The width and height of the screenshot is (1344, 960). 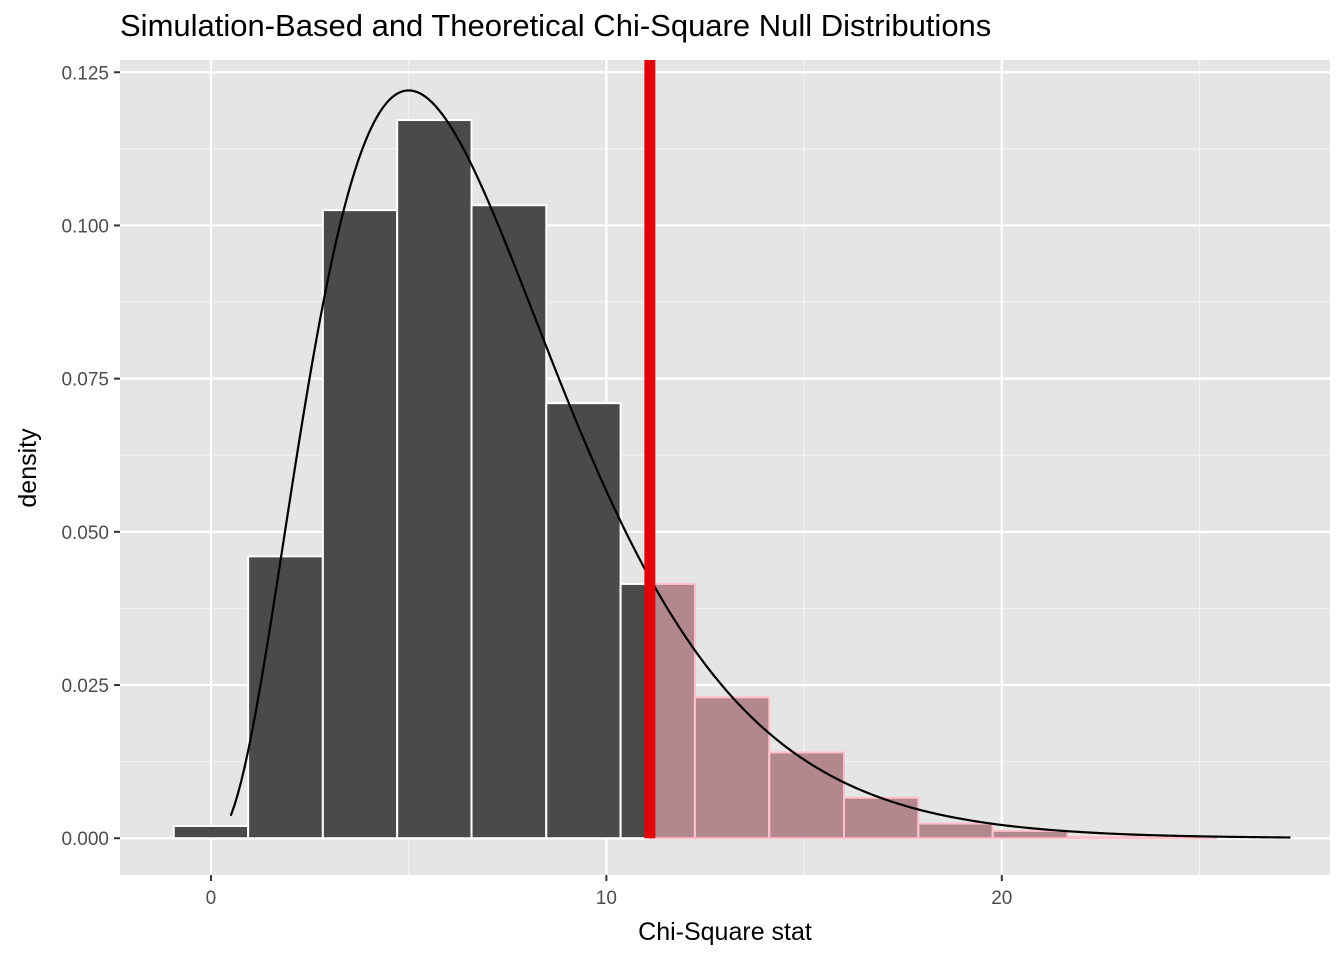 What do you see at coordinates (85, 226) in the screenshot?
I see `y-tick-label: 0.100` at bounding box center [85, 226].